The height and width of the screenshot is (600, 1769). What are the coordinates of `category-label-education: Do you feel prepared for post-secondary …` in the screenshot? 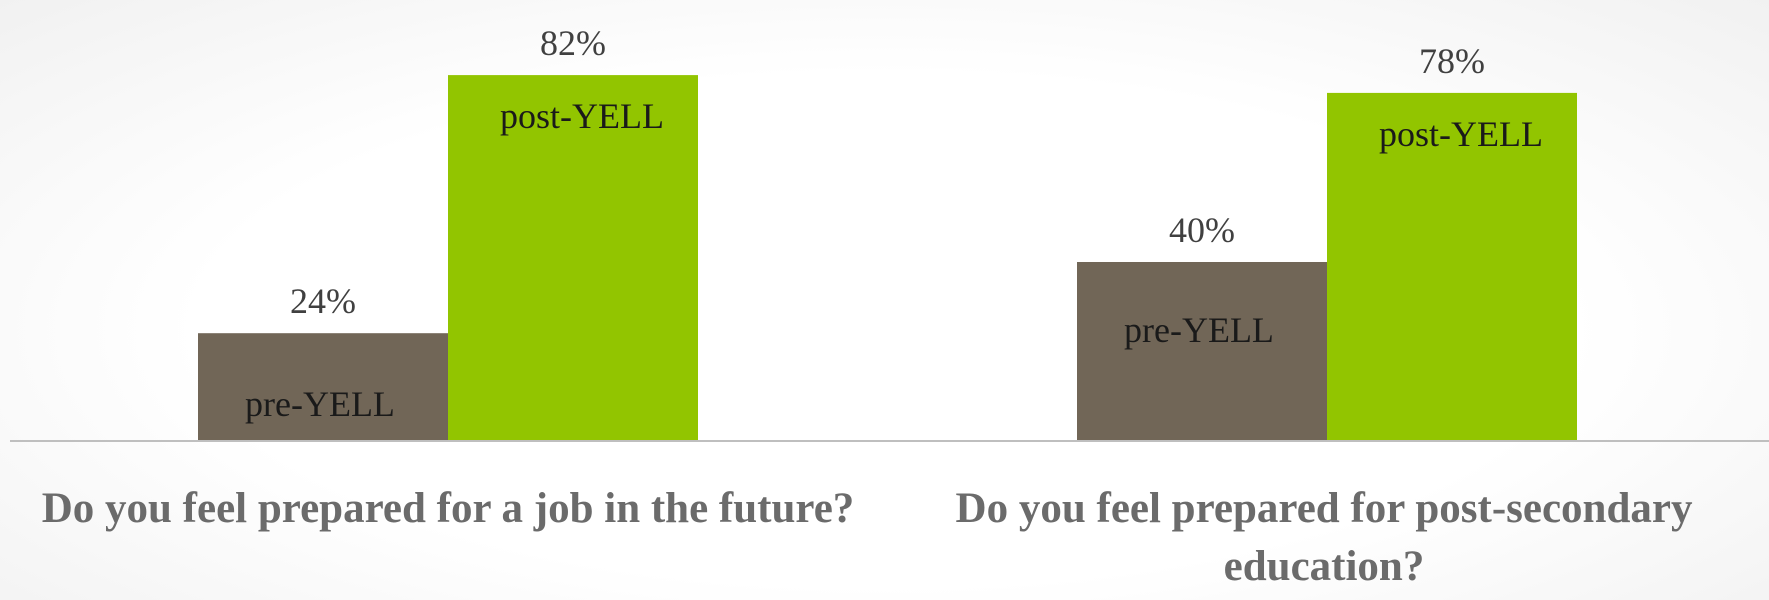 It's located at (1324, 537).